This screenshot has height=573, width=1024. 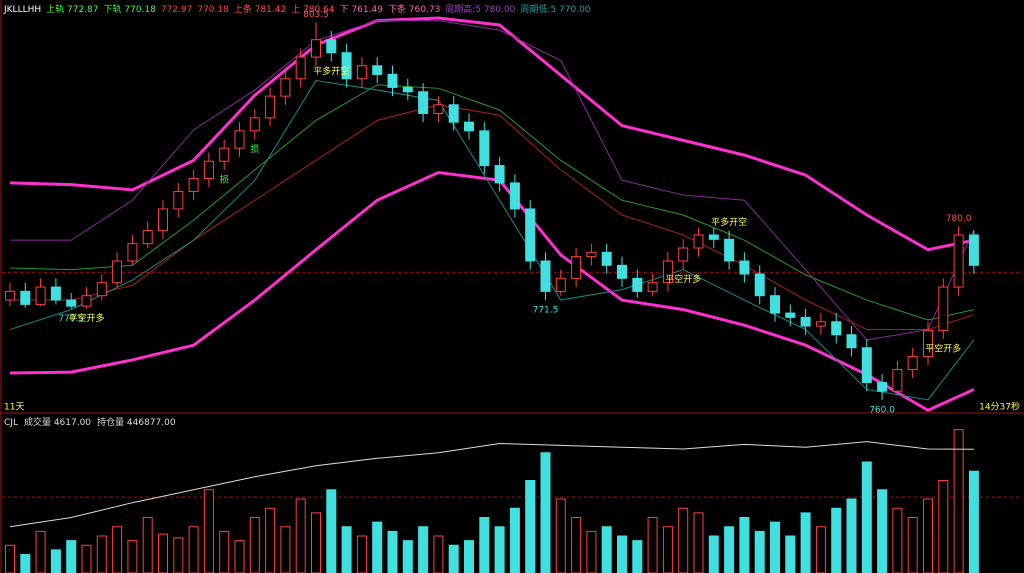 What do you see at coordinates (71, 319) in the screenshot?
I see `annotation: 770.5` at bounding box center [71, 319].